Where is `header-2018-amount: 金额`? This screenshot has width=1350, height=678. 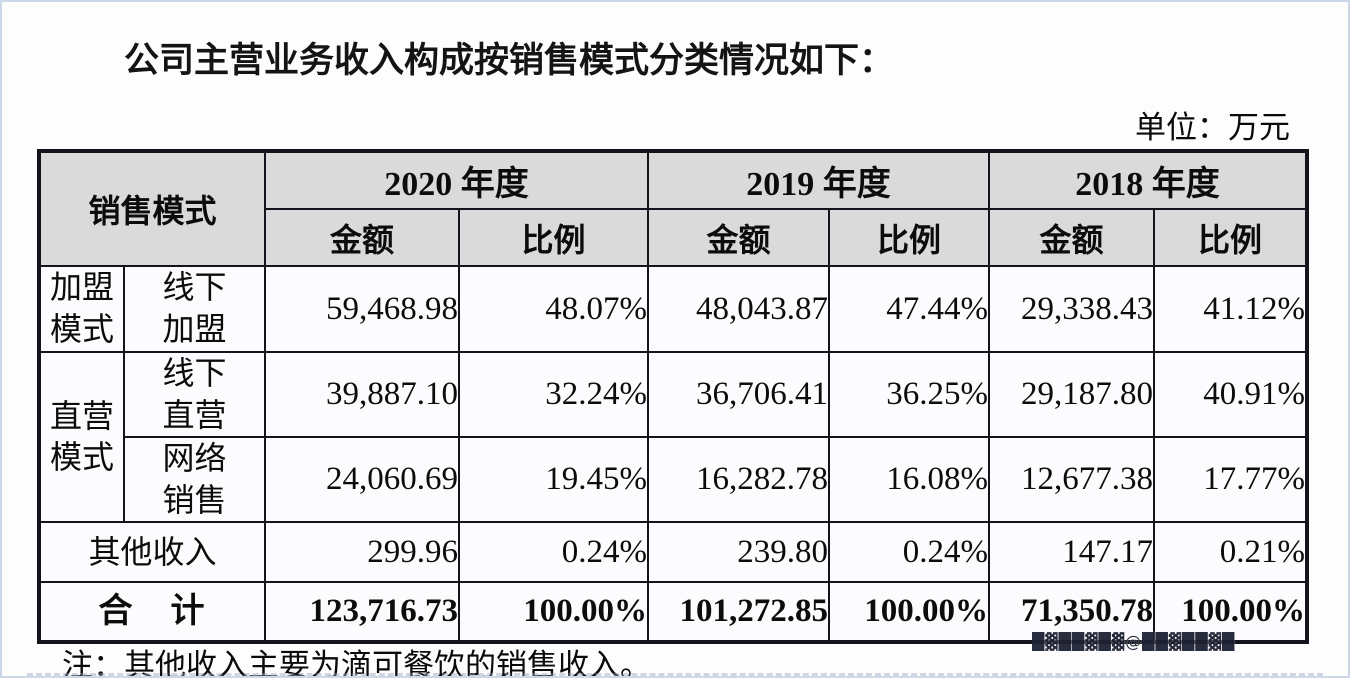
header-2018-amount: 金额 is located at coordinates (1071, 237).